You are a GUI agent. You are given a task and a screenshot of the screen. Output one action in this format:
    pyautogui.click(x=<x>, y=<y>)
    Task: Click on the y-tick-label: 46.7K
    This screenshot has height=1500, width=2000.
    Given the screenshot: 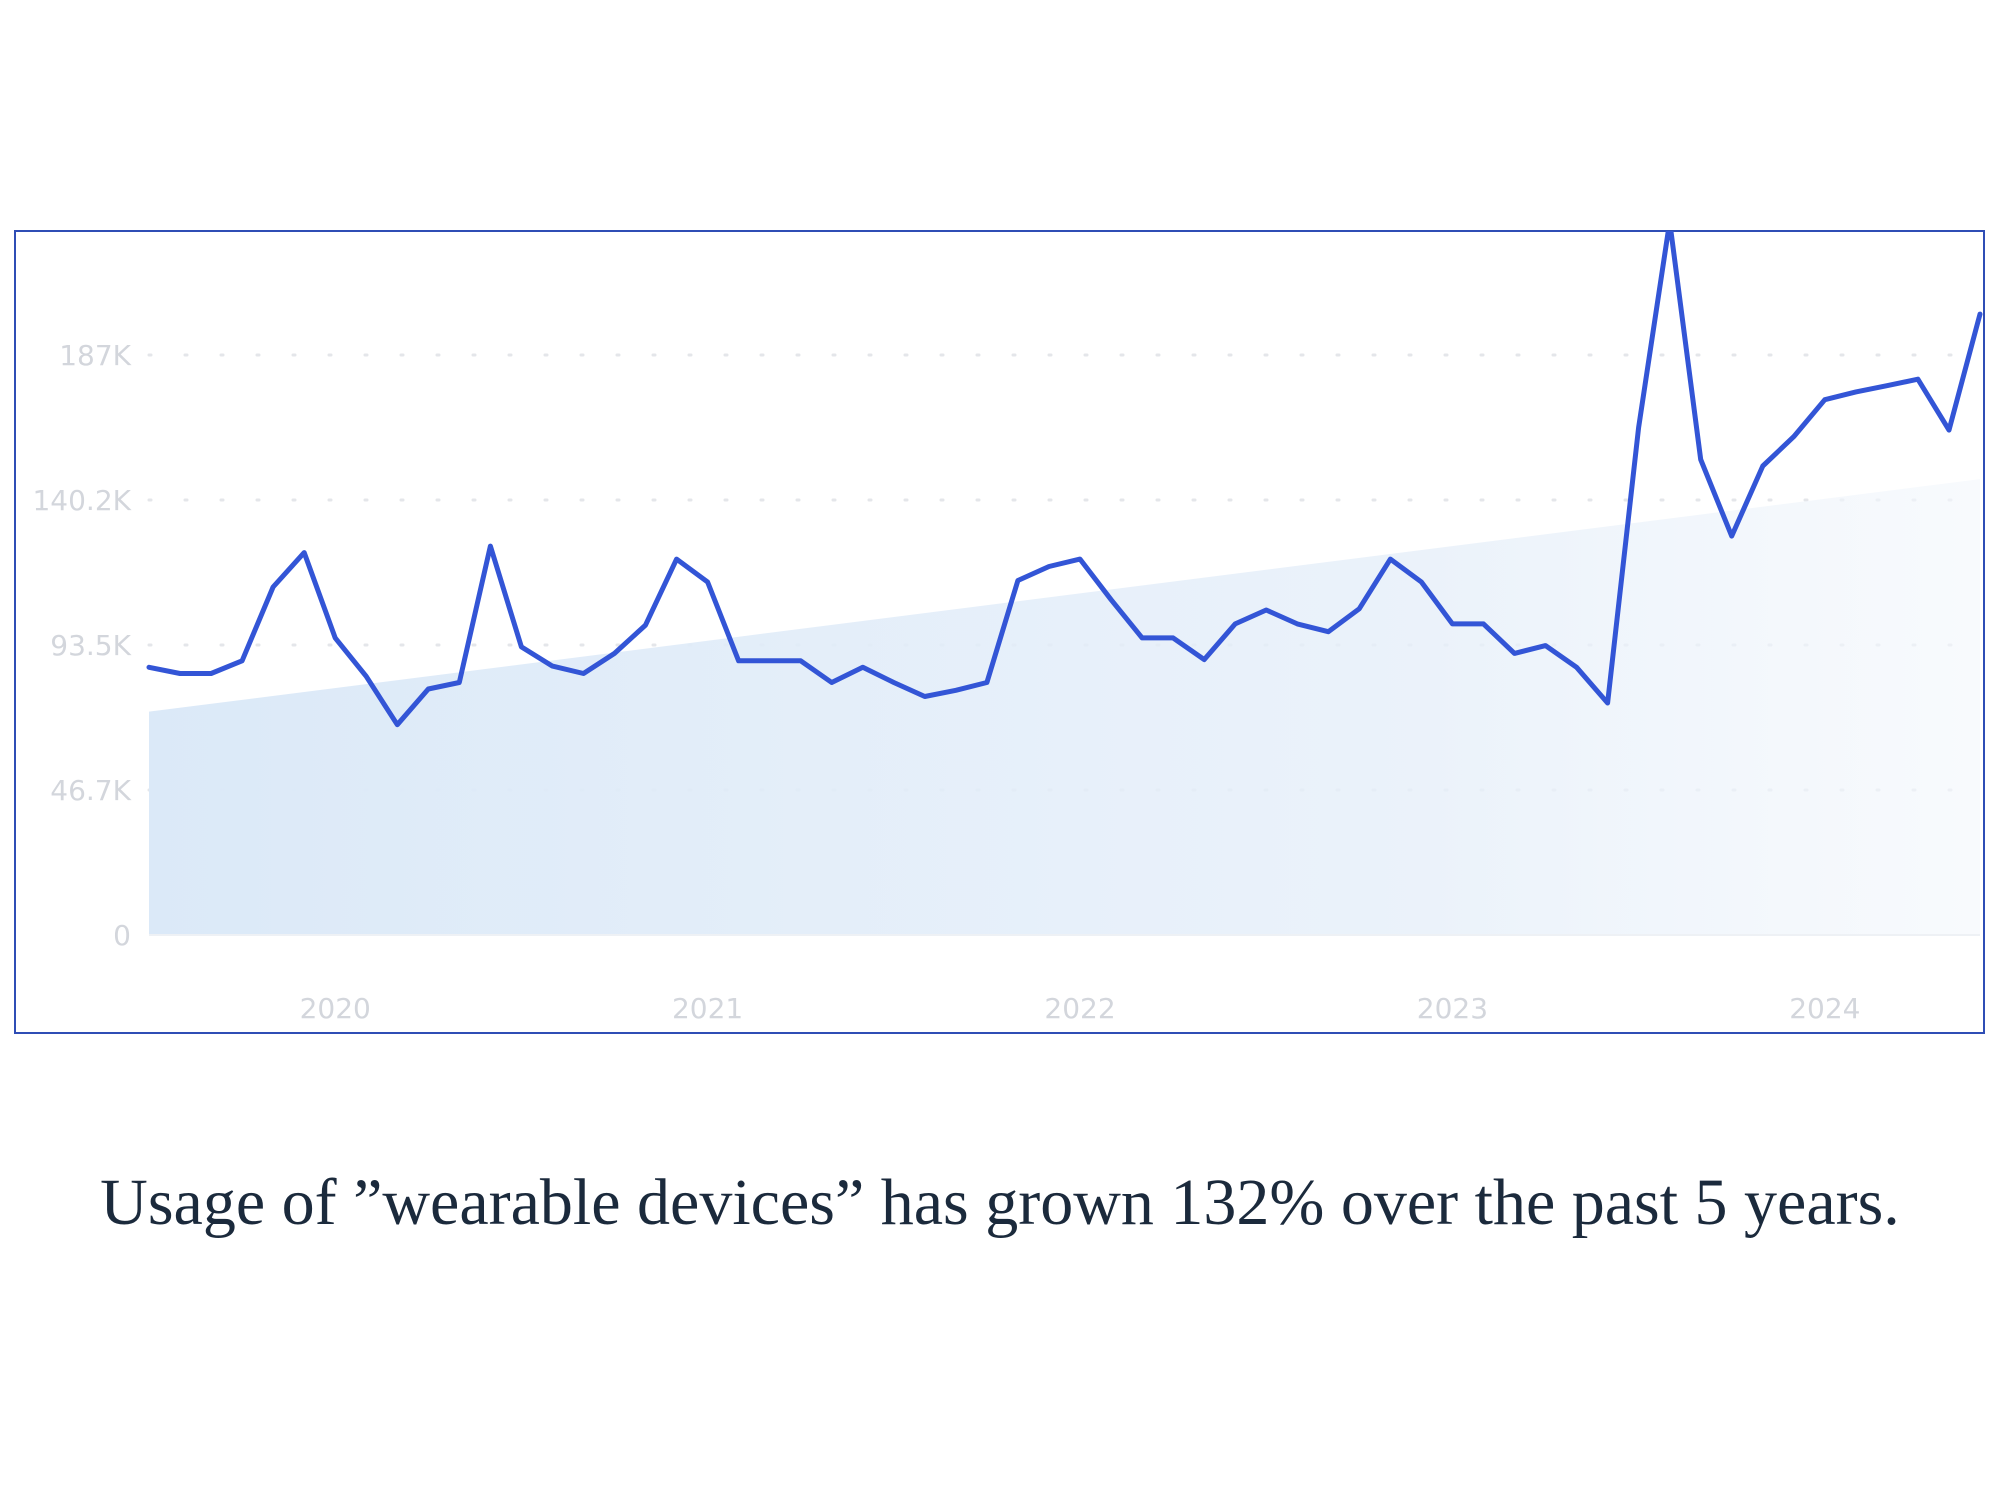 What is the action you would take?
    pyautogui.click(x=90, y=790)
    